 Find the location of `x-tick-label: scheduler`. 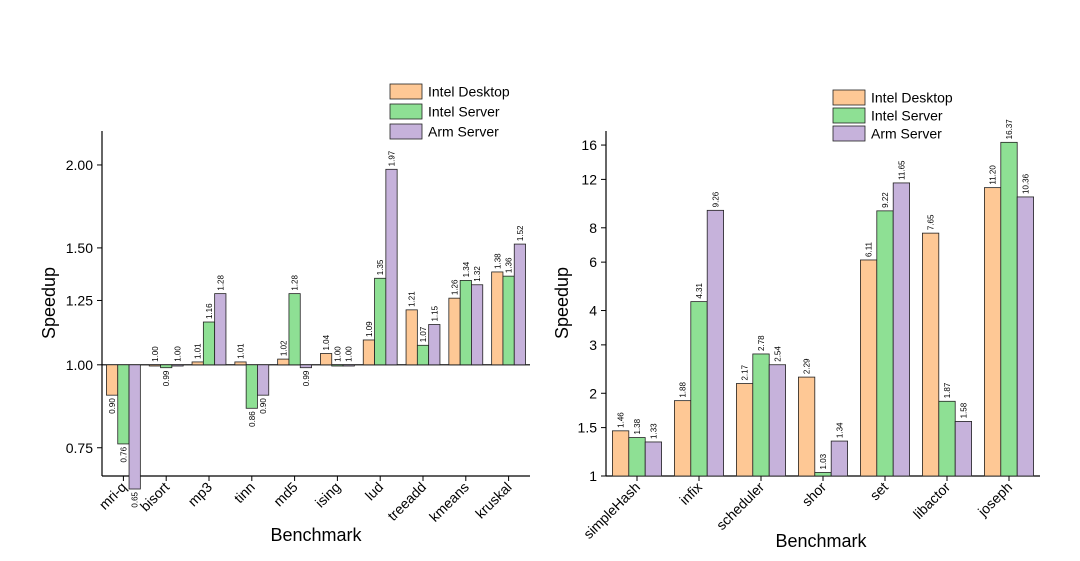

x-tick-label: scheduler is located at coordinates (740, 506).